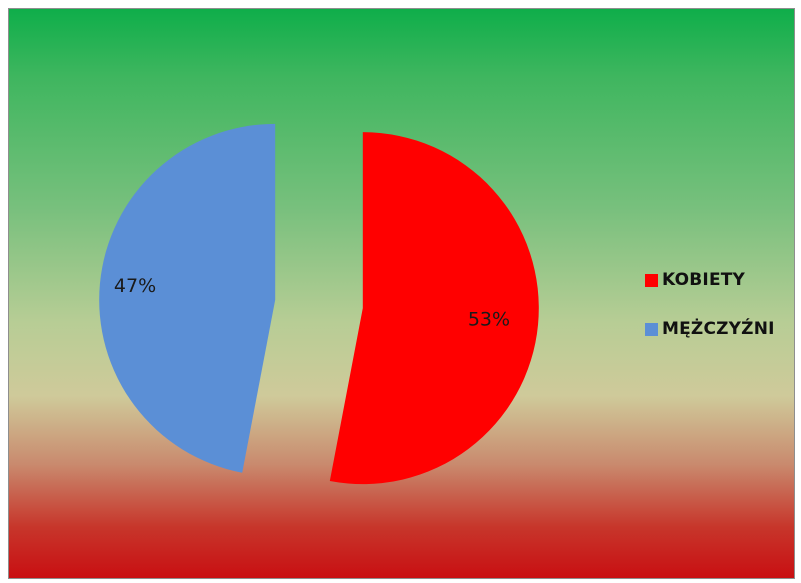 The width and height of the screenshot is (801, 583). Describe the element at coordinates (651, 280) in the screenshot. I see `legend-swatch-kobiety` at that location.